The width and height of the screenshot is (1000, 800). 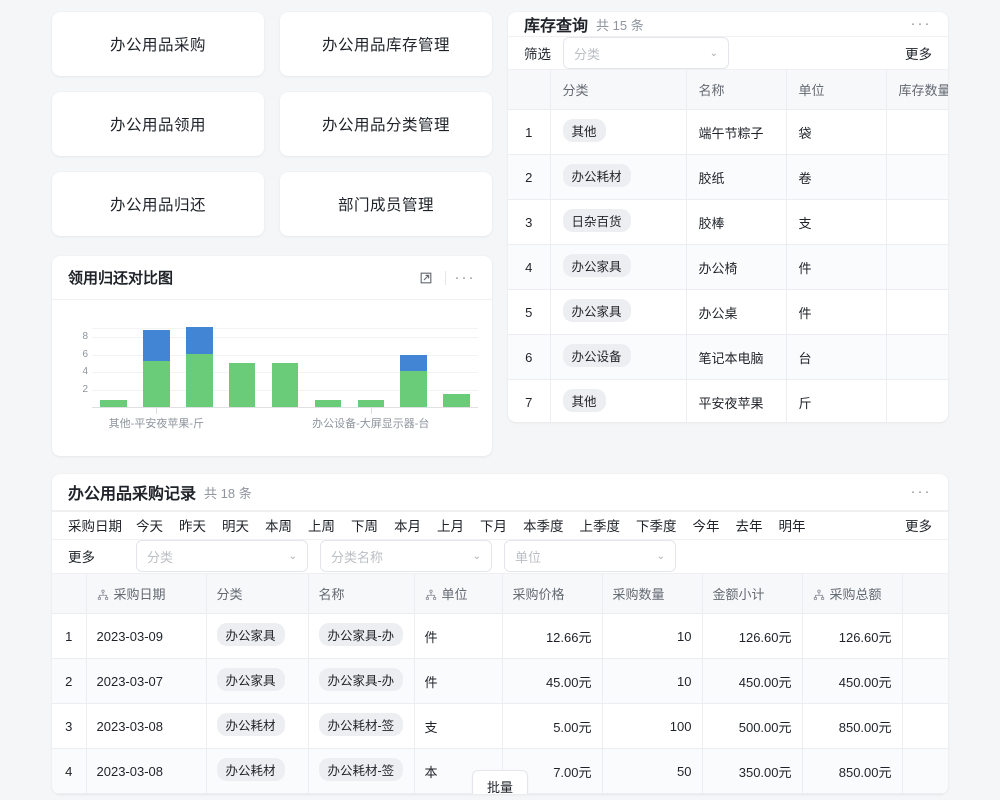 I want to click on nav-tile-category-management: 办公用品分类管理, so click(x=386, y=124).